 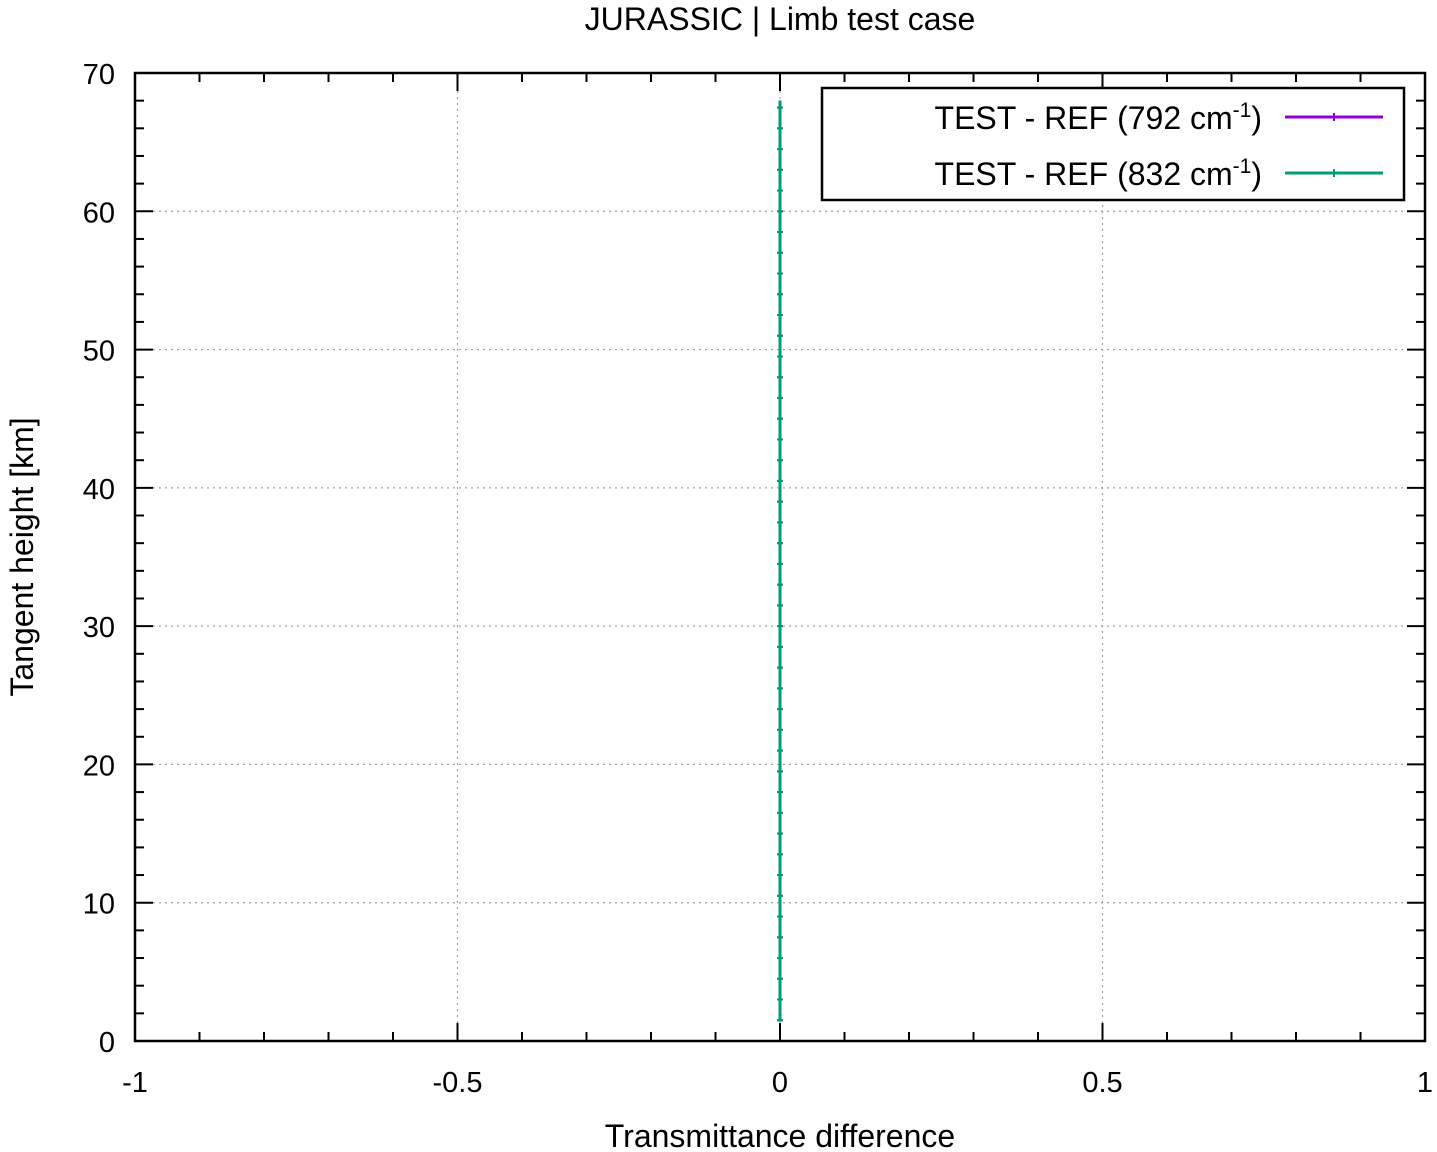 What do you see at coordinates (1425, 1083) in the screenshot?
I see `x-tick-label-4: 1` at bounding box center [1425, 1083].